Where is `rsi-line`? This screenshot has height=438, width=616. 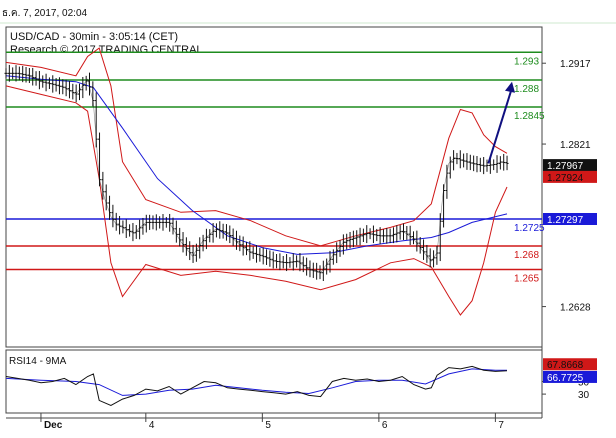
rsi-line is located at coordinates (256, 385).